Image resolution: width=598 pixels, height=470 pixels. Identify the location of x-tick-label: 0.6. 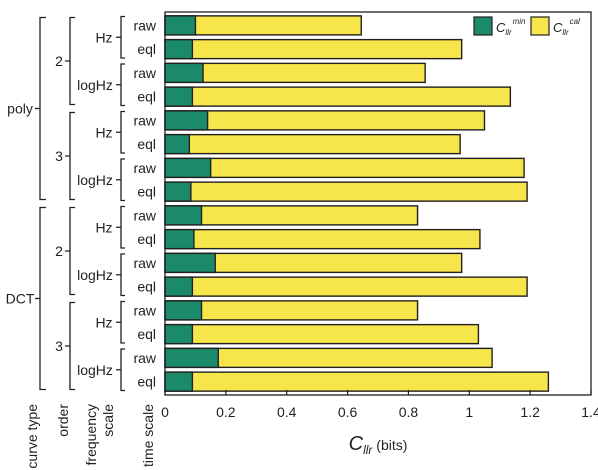
(348, 412).